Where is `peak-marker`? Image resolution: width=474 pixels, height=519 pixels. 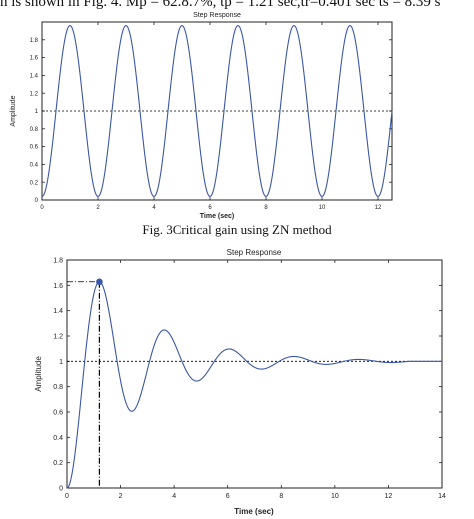 peak-marker is located at coordinates (99, 282).